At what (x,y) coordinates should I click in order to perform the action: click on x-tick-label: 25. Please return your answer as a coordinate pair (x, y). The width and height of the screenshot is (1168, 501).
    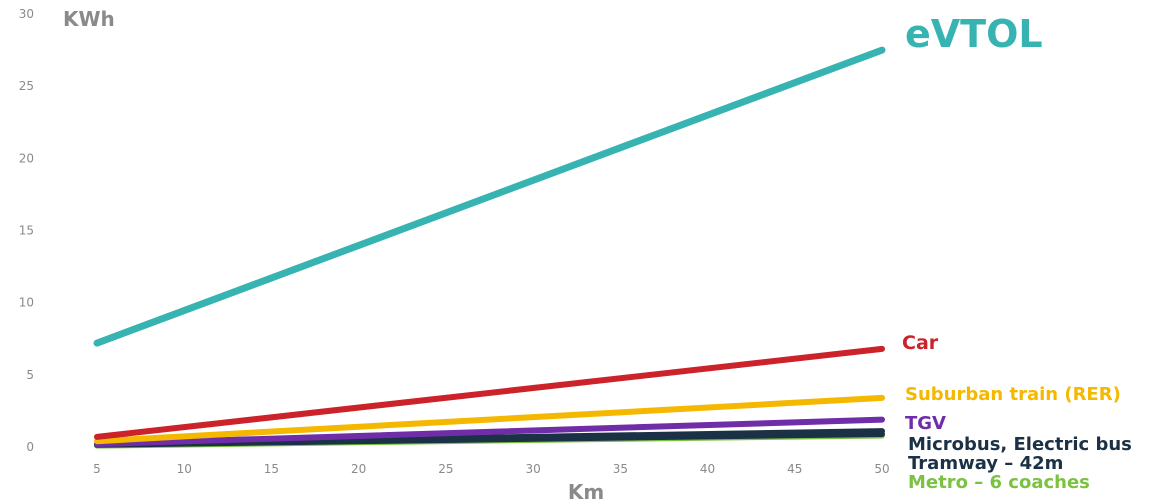
    Looking at the image, I should click on (445, 469).